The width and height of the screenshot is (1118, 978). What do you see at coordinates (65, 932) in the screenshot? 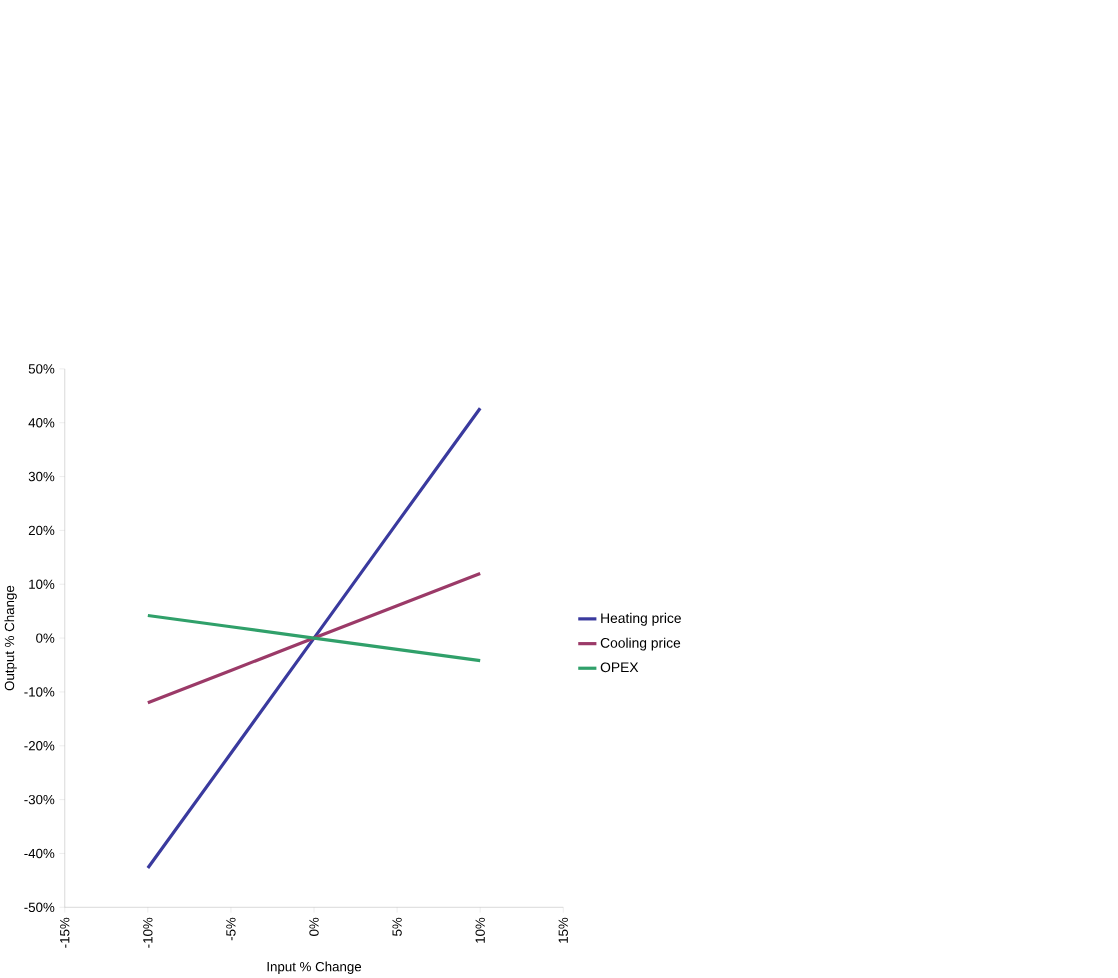
I see `x-tick-label: -15%` at bounding box center [65, 932].